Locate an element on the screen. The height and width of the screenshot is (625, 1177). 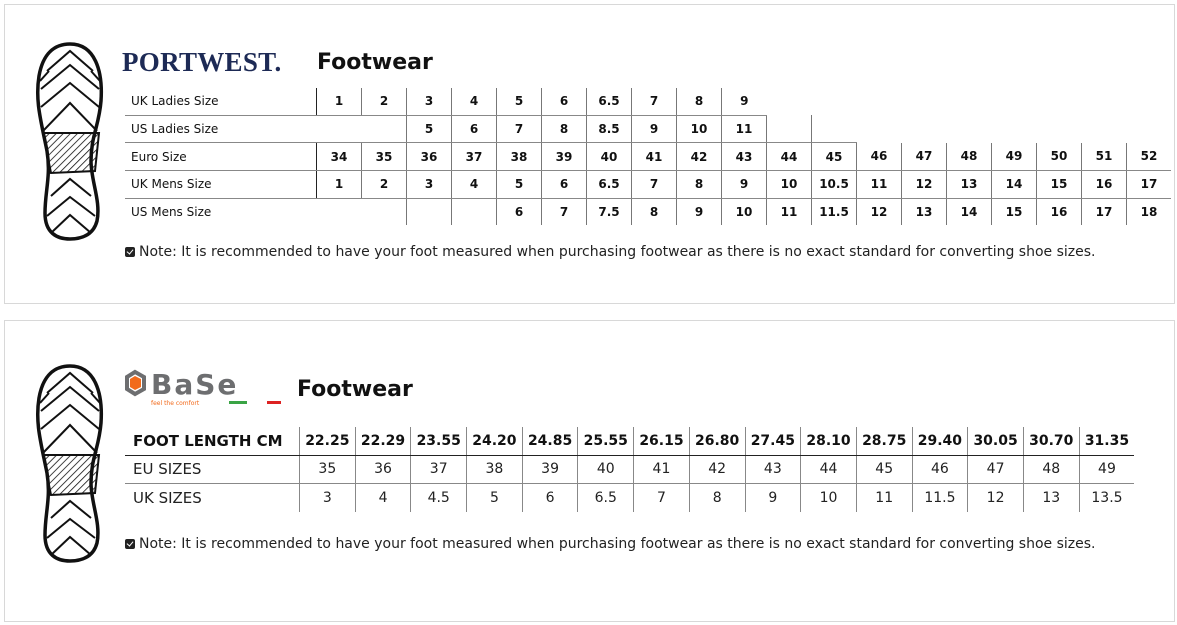
size-cell: 48 is located at coordinates (969, 157).